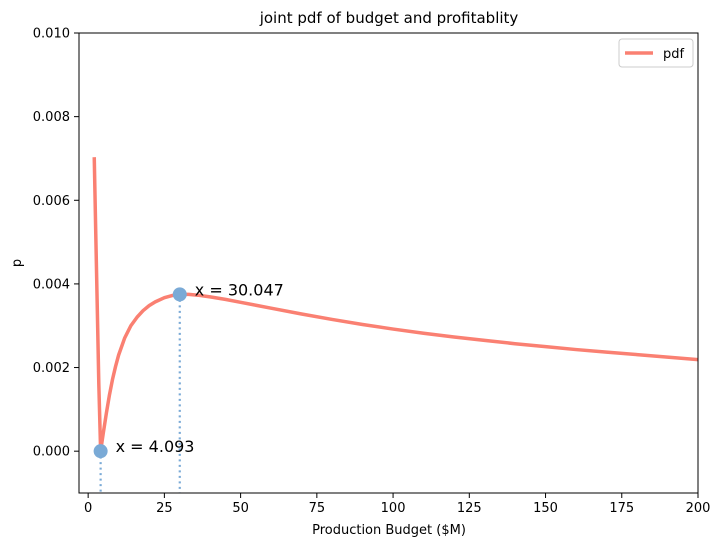 This screenshot has width=721, height=547. I want to click on legend-frame, so click(656, 53).